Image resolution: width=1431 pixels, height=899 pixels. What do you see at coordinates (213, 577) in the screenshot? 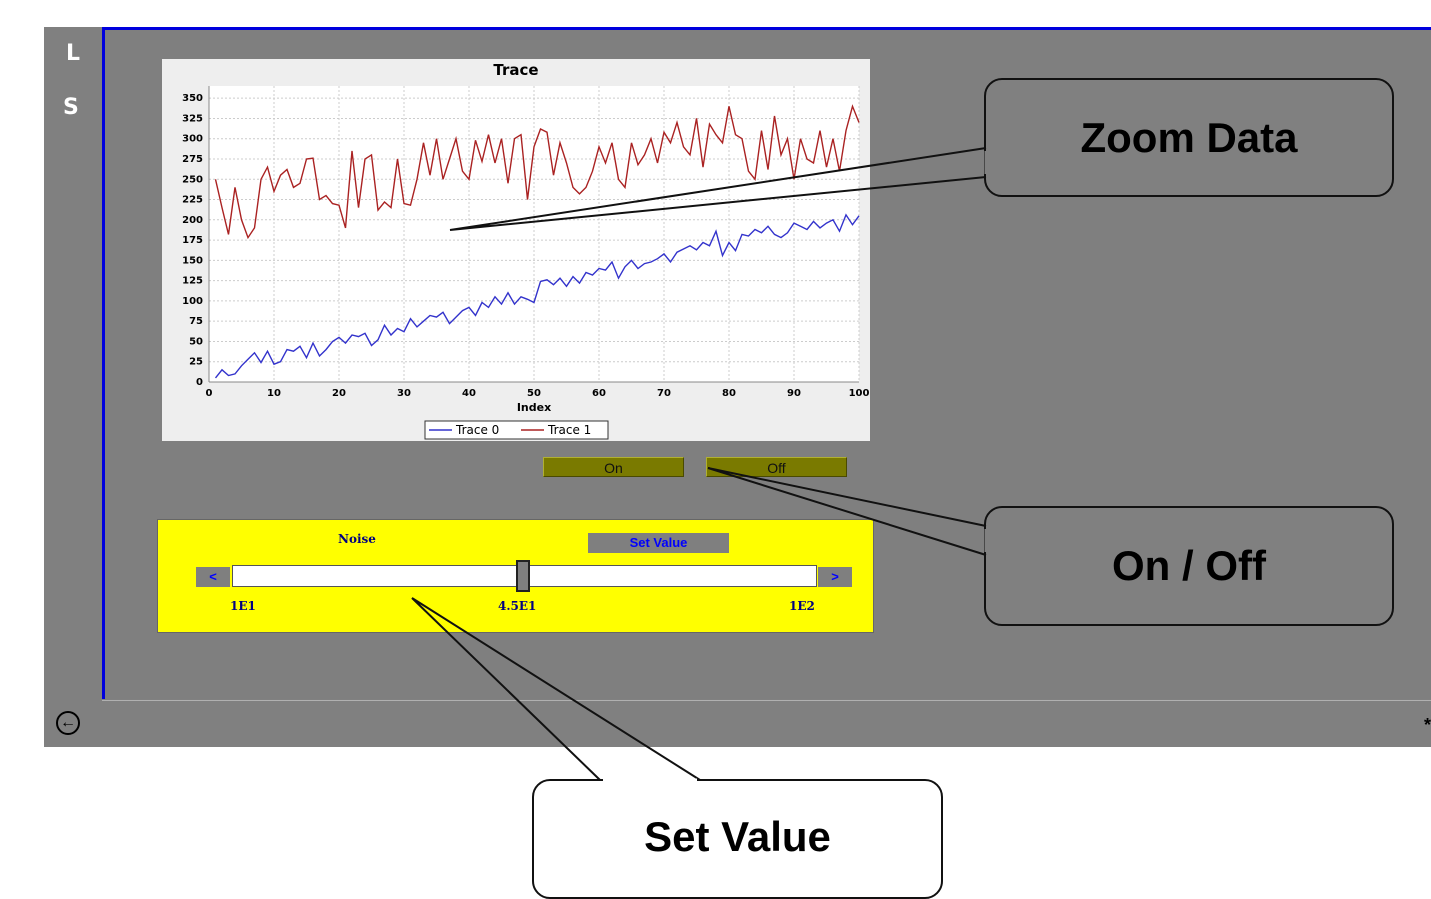
I see `decrement-button: <` at bounding box center [213, 577].